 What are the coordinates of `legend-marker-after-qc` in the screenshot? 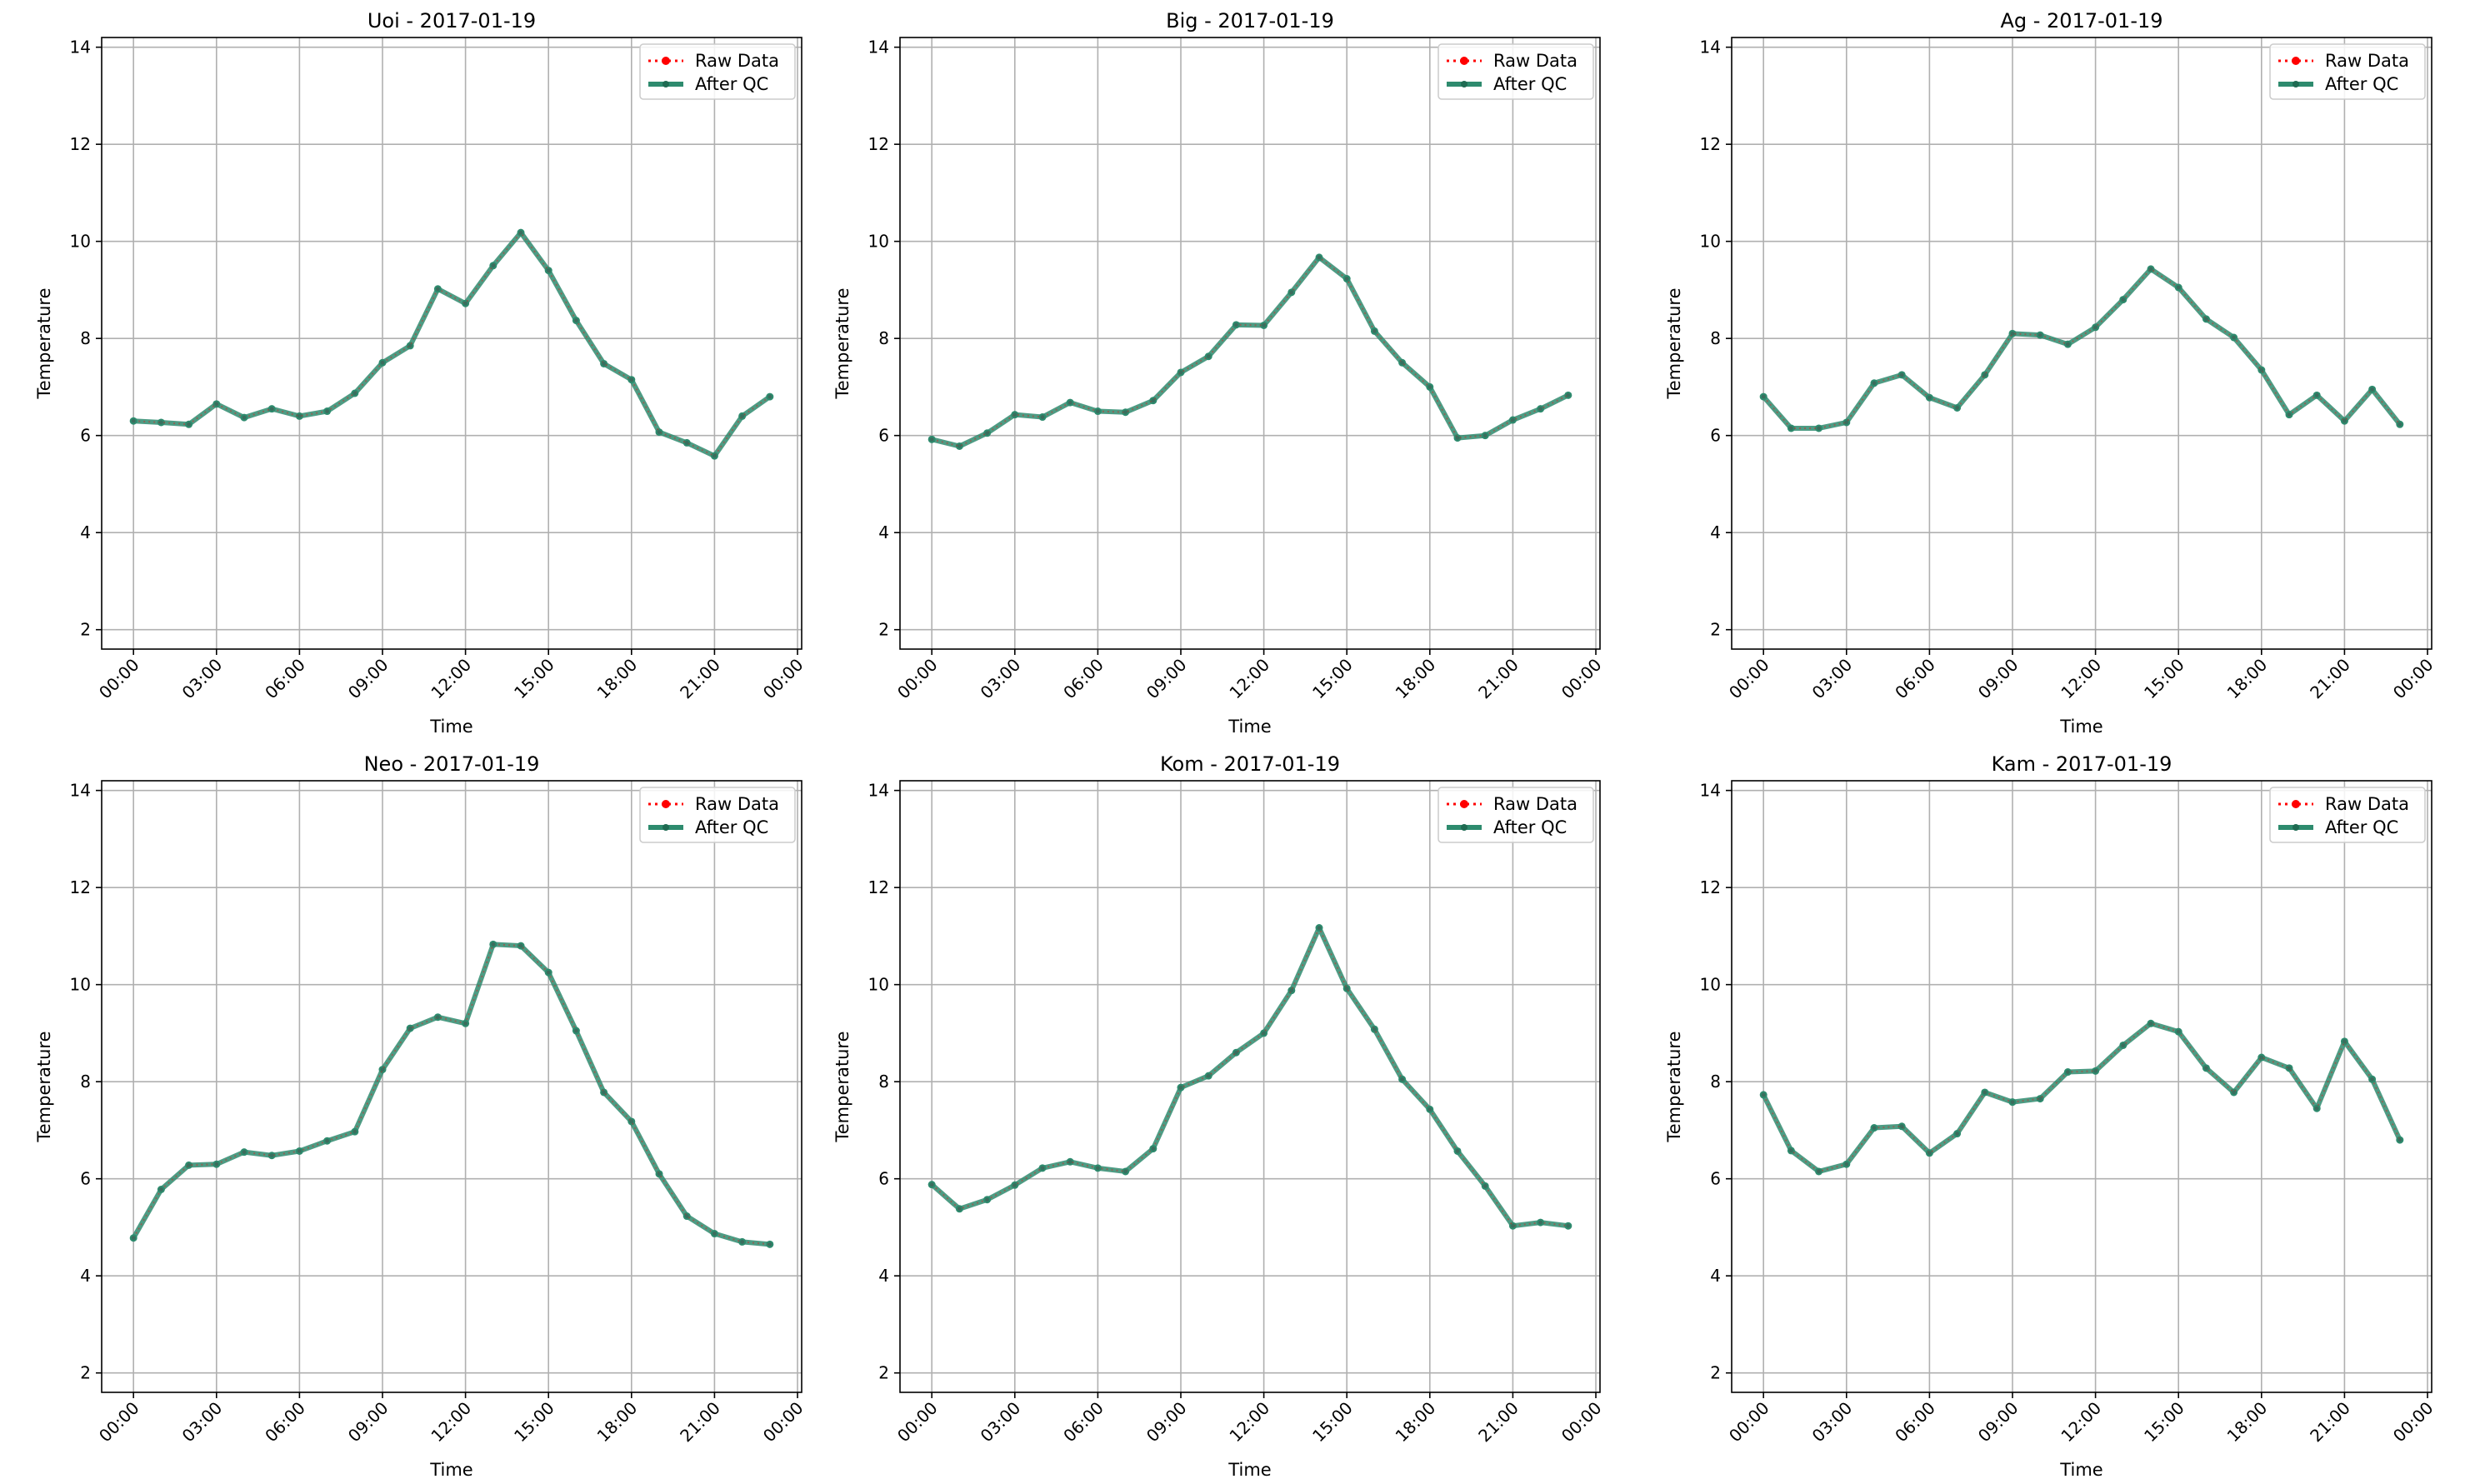 It's located at (1464, 84).